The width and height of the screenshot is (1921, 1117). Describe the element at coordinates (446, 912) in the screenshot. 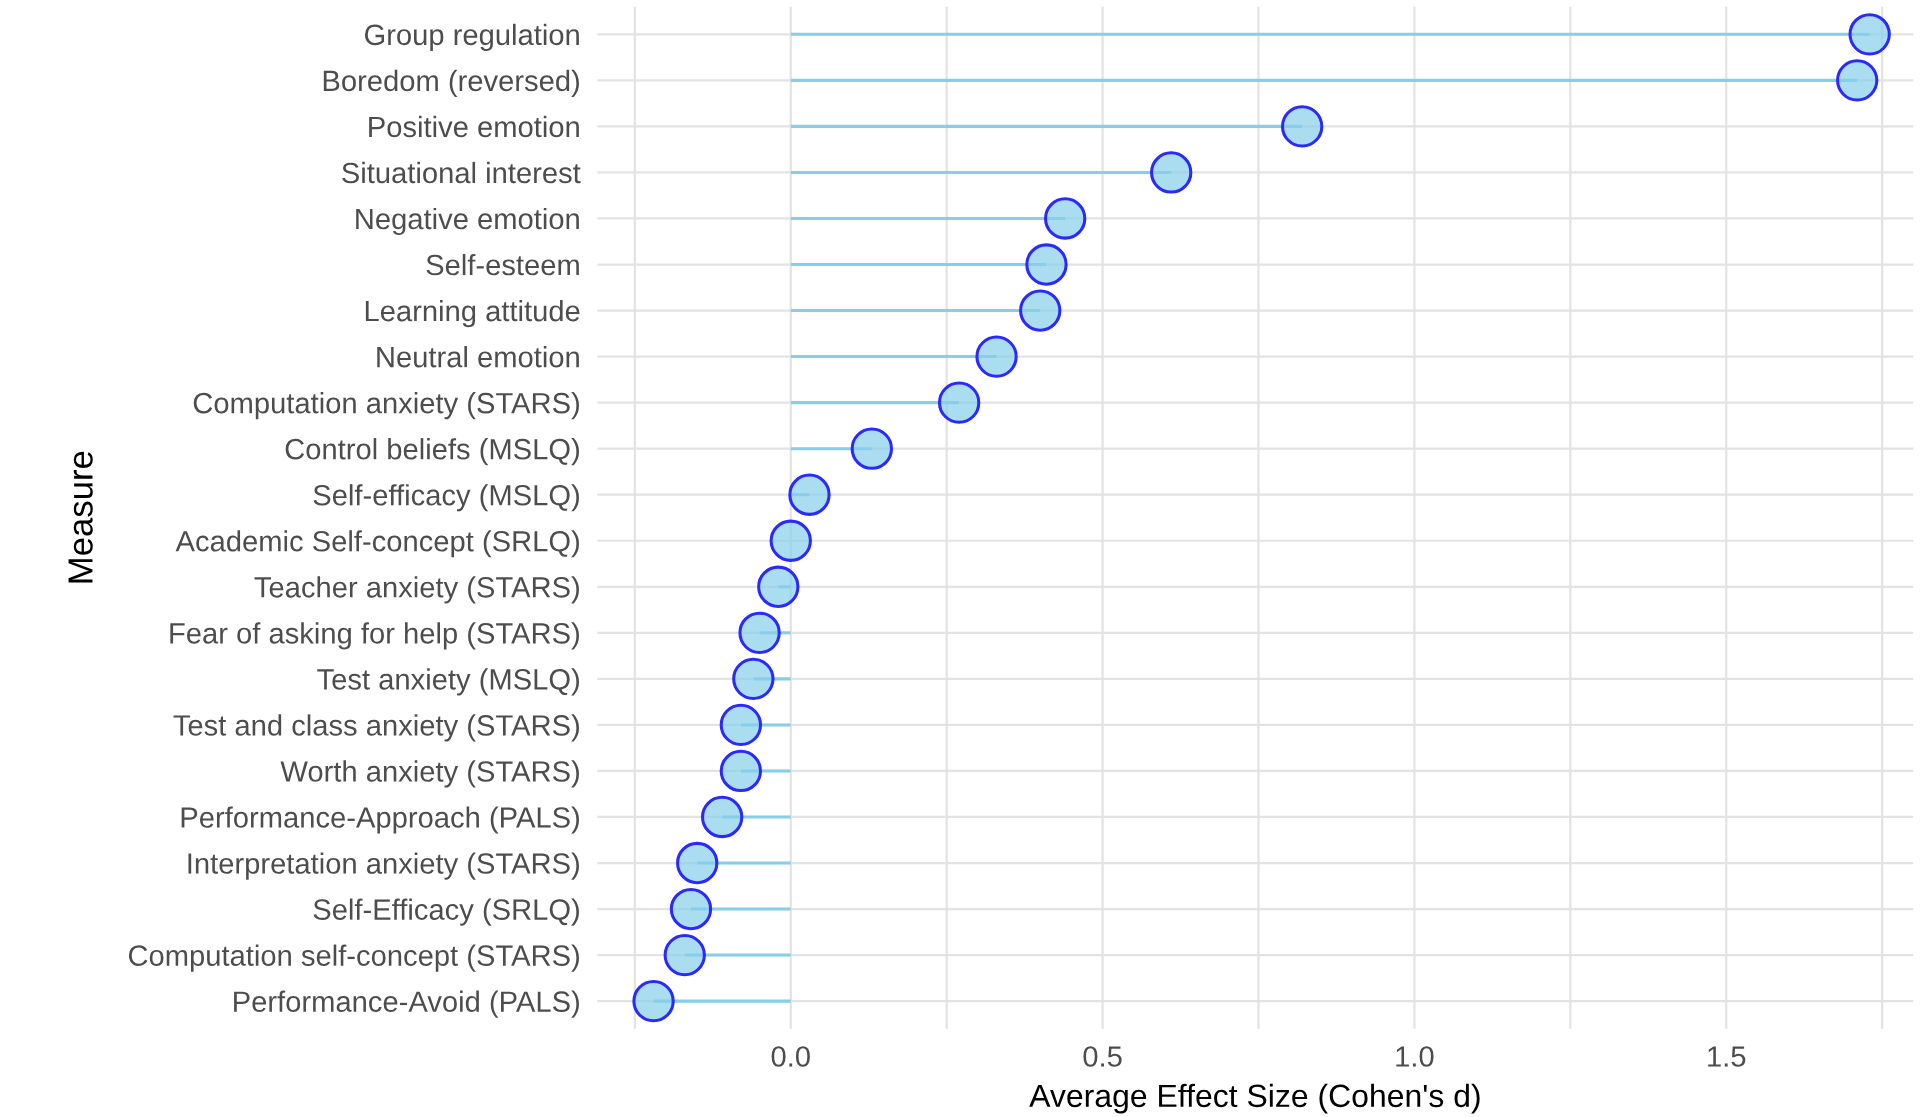

I see `y-tick-label: Self-Efficacy (SRLQ)` at that location.